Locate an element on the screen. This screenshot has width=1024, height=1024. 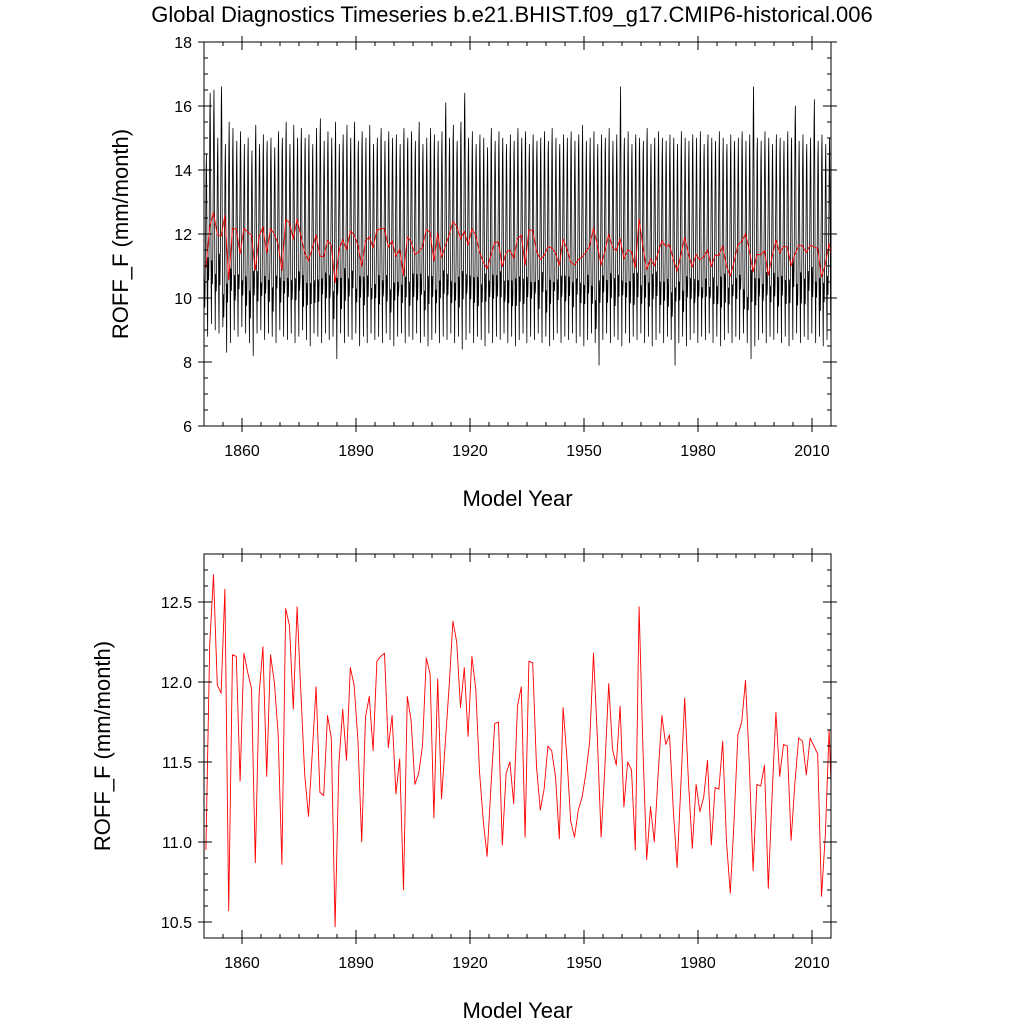
panel-bottom-ytick-label: 12.0 is located at coordinates (176, 683).